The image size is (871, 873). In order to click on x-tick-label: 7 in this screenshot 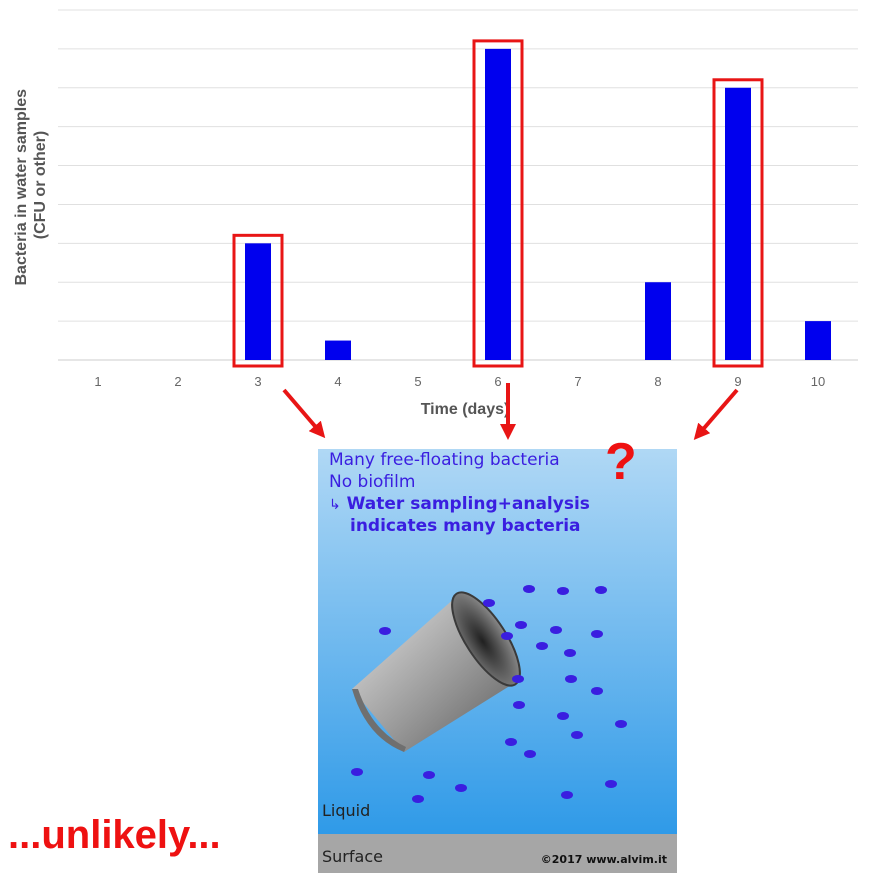, I will do `click(577, 381)`.